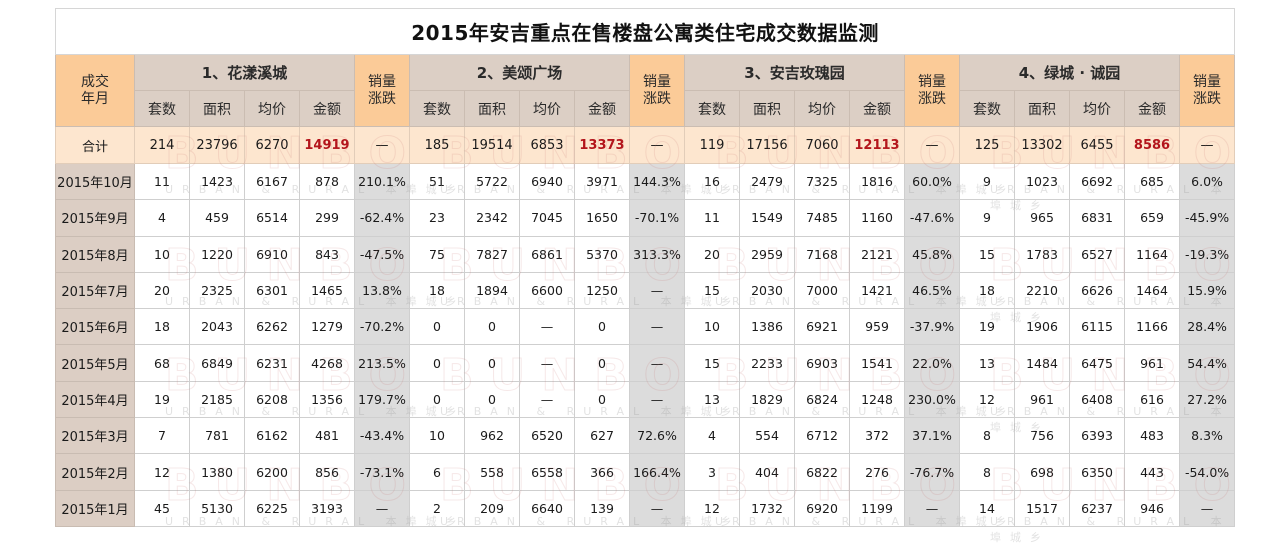  What do you see at coordinates (657, 181) in the screenshot?
I see `change-cell: 144.3%` at bounding box center [657, 181].